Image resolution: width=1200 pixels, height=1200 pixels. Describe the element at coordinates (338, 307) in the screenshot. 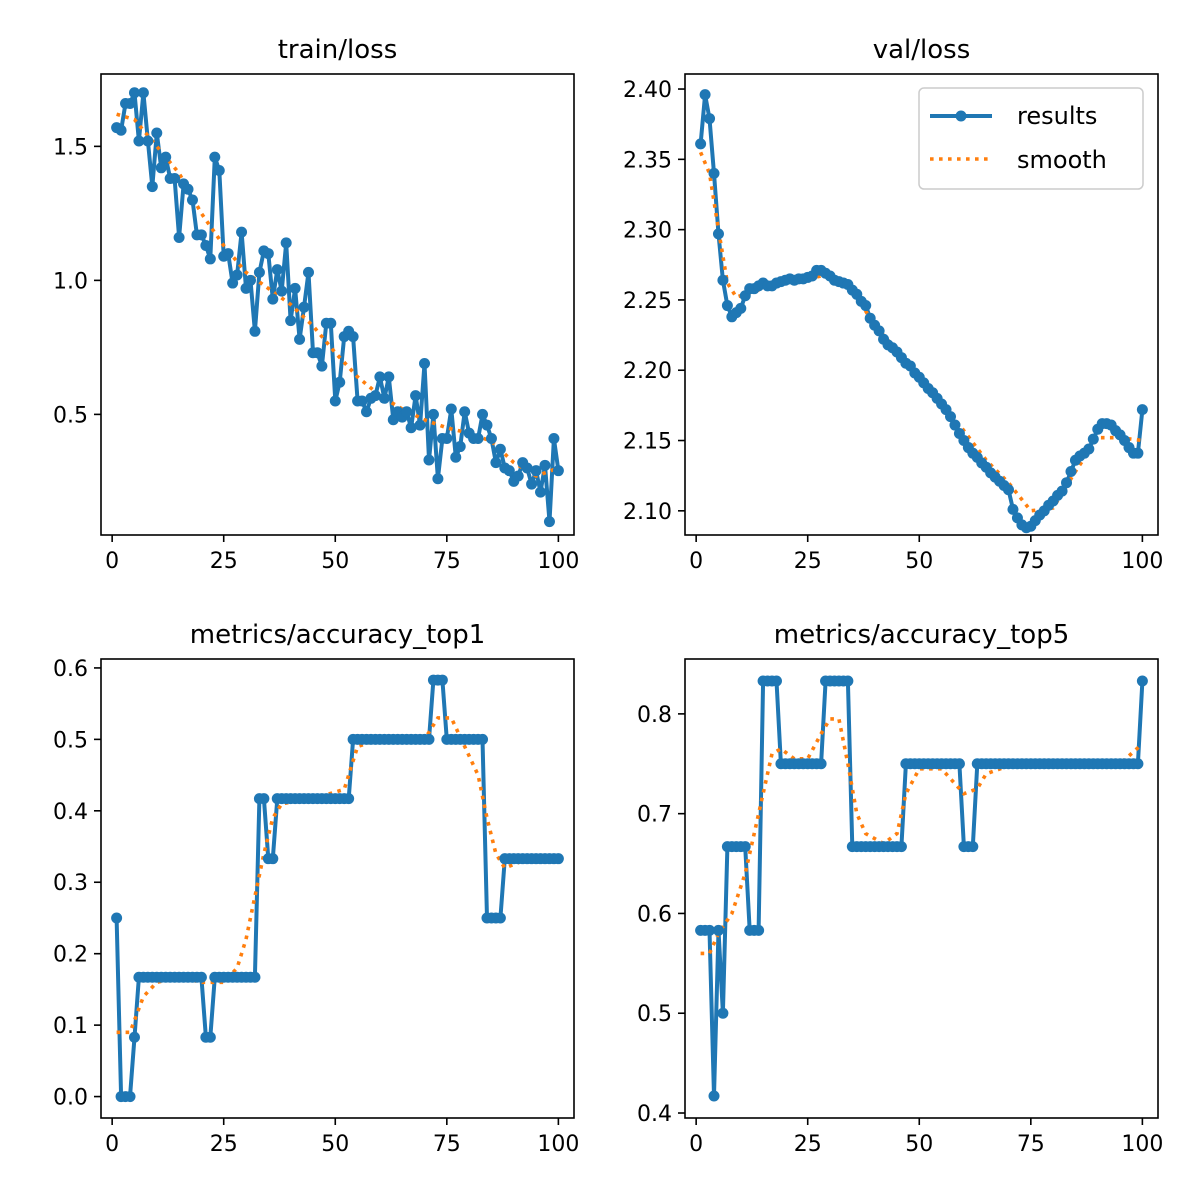

I see `series-results-line` at that location.